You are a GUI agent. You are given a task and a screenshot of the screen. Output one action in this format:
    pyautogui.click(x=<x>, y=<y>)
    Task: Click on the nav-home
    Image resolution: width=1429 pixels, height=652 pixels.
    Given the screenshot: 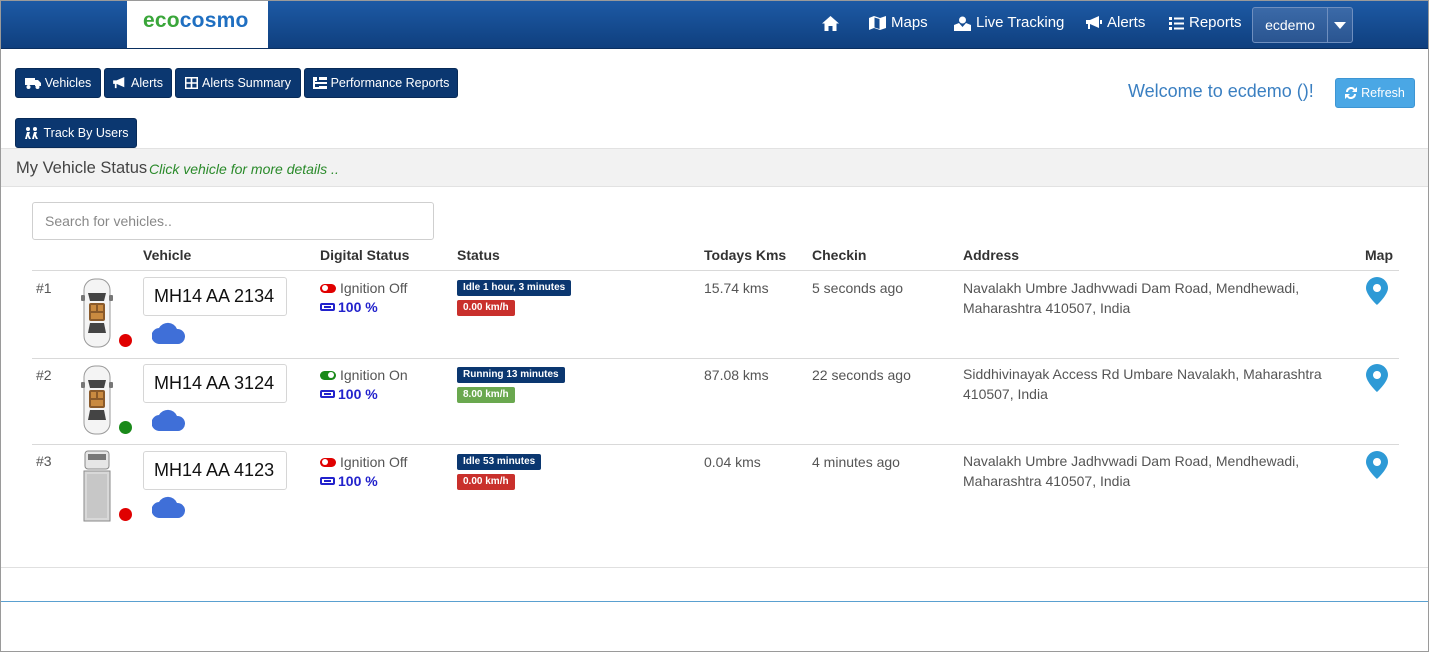 What is the action you would take?
    pyautogui.click(x=830, y=23)
    